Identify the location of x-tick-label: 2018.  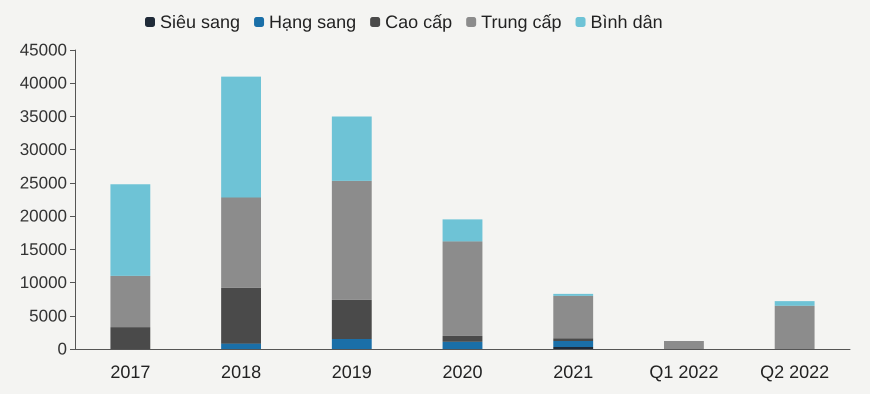
(241, 372).